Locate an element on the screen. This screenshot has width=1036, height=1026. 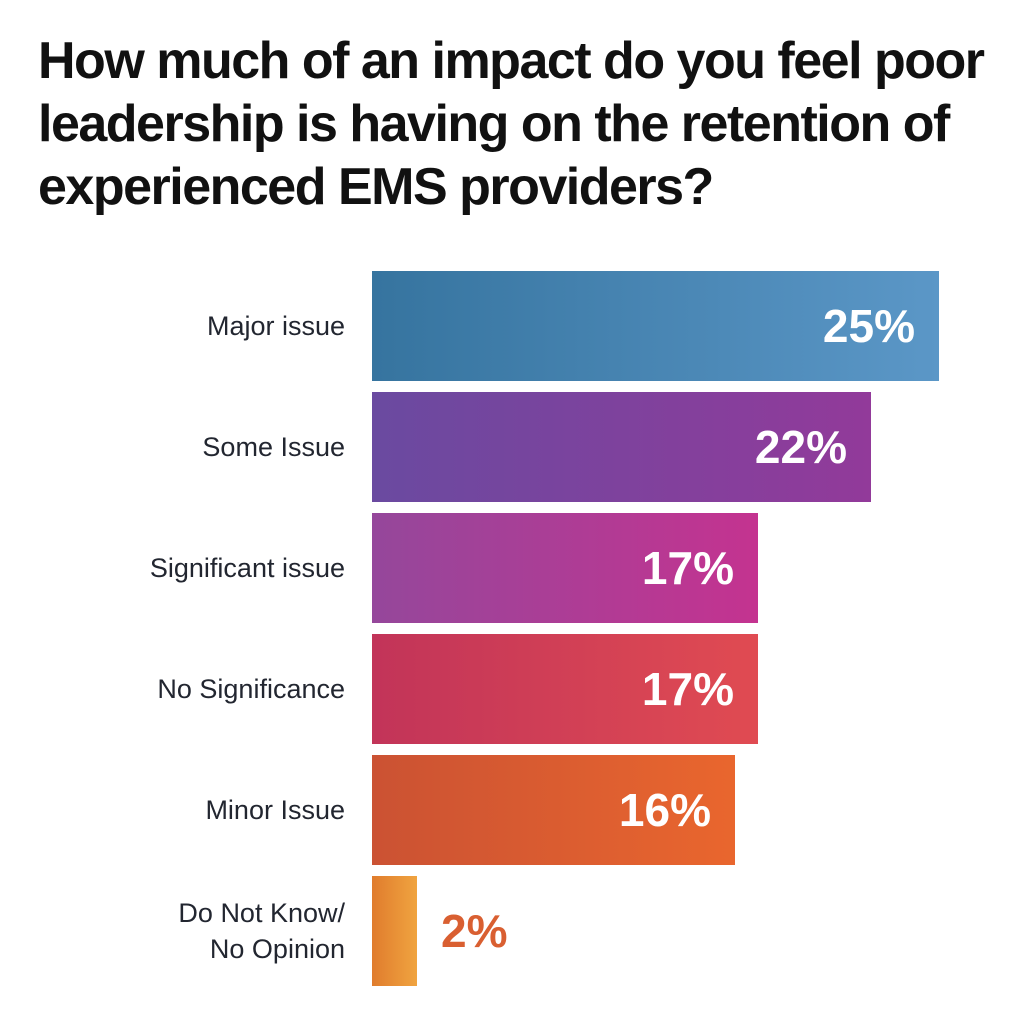
category-label: Minor Issue is located at coordinates (172, 810).